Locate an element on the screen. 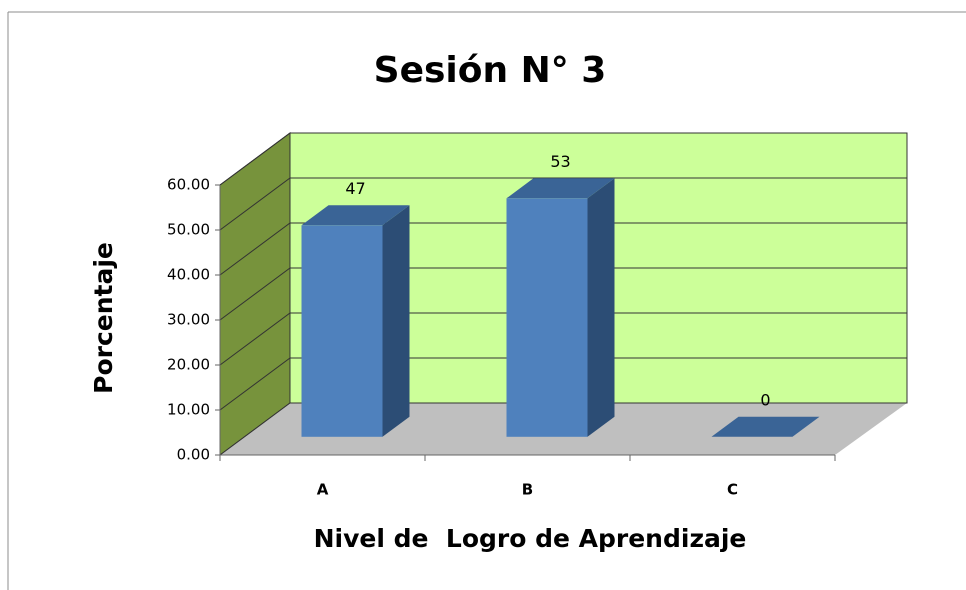  y-tick-label: 10.00 is located at coordinates (188, 410).